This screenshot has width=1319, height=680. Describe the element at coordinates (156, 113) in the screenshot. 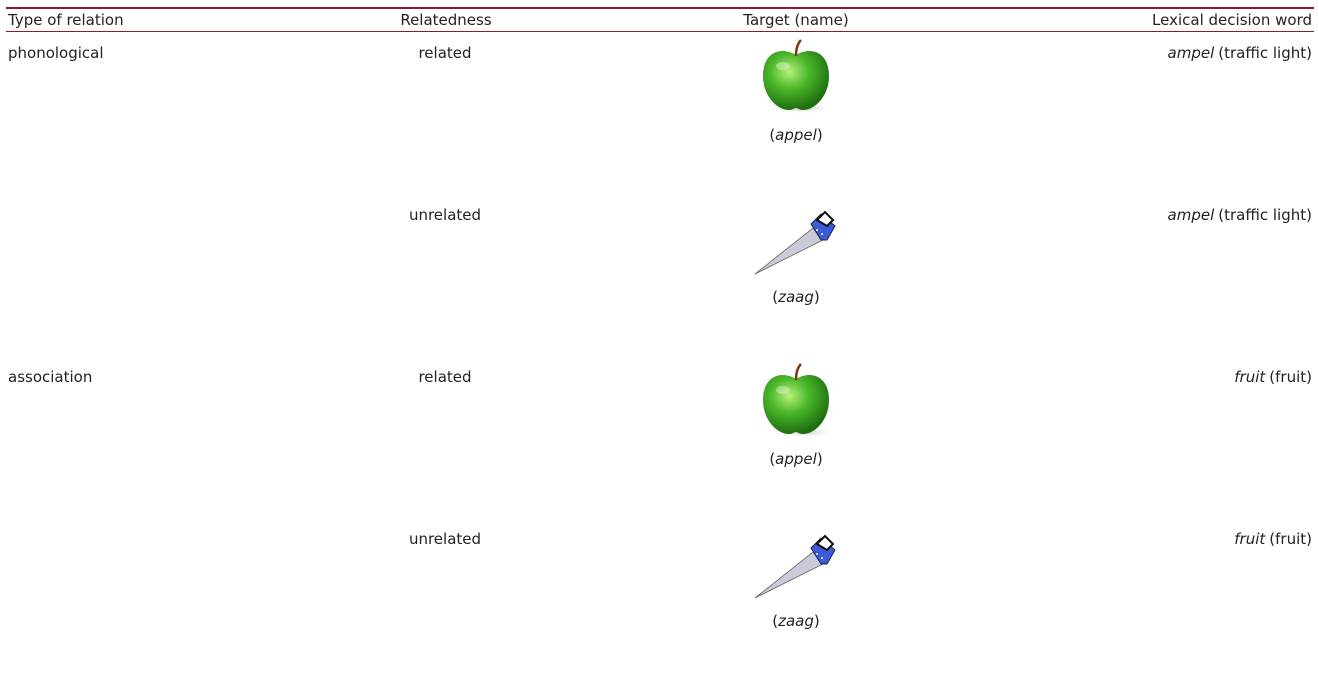

I see `type-cell: phonological` at that location.